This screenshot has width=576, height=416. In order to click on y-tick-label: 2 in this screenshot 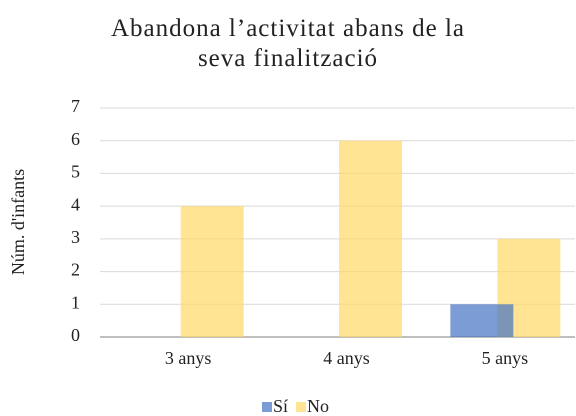, I will do `click(75, 270)`.